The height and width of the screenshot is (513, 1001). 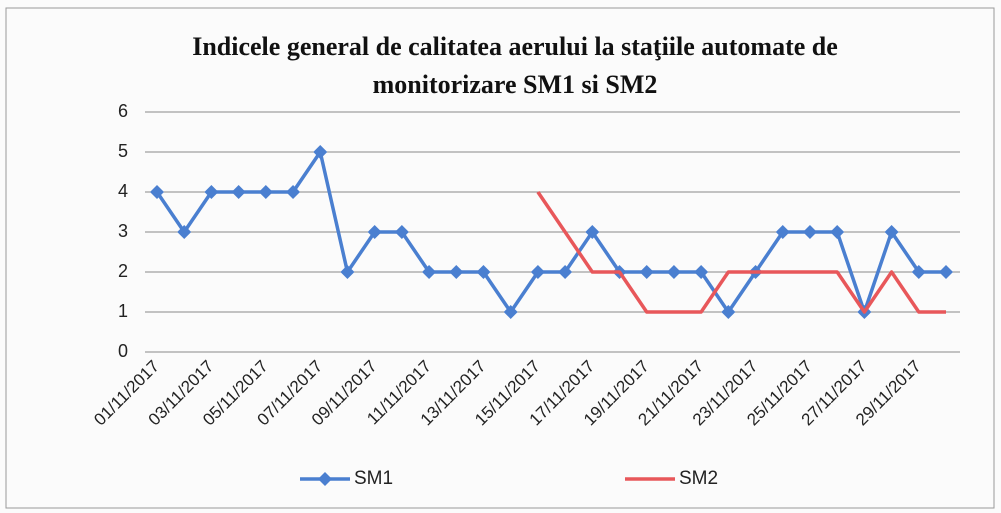 I want to click on legend-label: SM2, so click(x=698, y=478).